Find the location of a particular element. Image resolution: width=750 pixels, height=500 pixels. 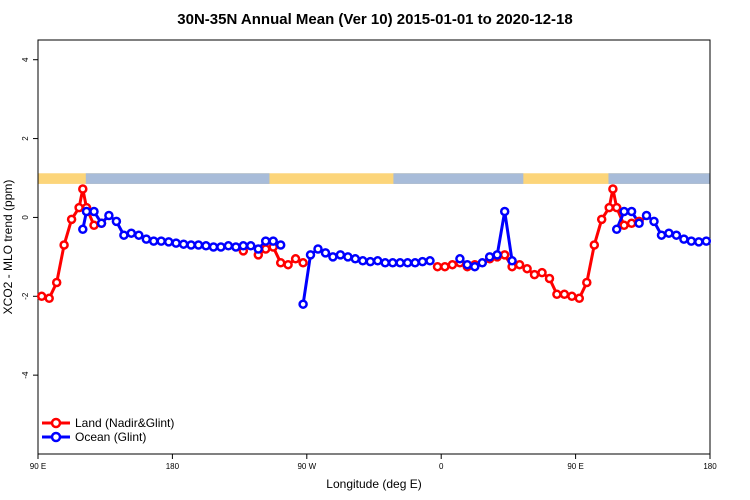

y-axis-label: XCO2 - MLO trend (ppm) is located at coordinates (8, 247).